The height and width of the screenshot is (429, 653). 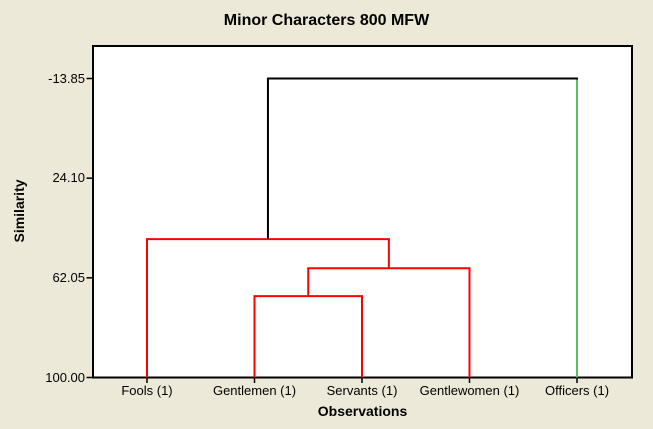 I want to click on leaf-label: Gentlewomen (1), so click(x=469, y=390).